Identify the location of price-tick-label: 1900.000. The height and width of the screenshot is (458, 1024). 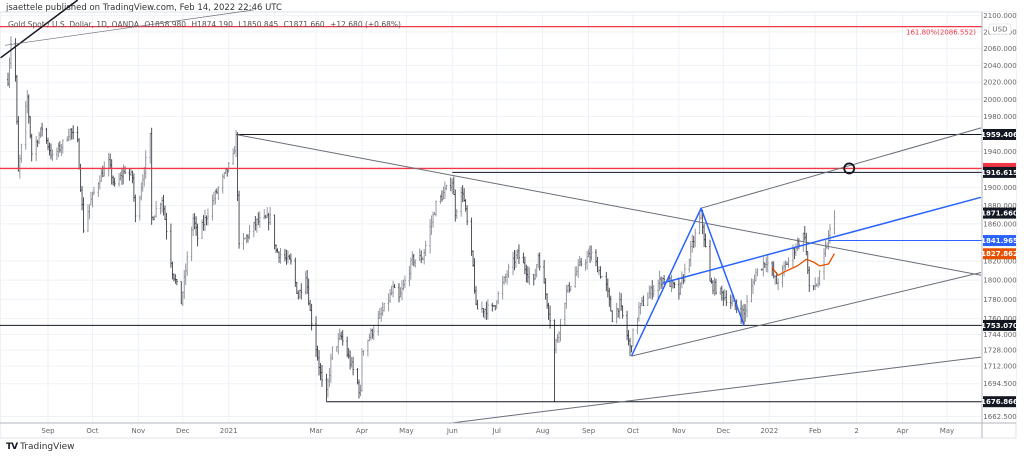
(999, 188).